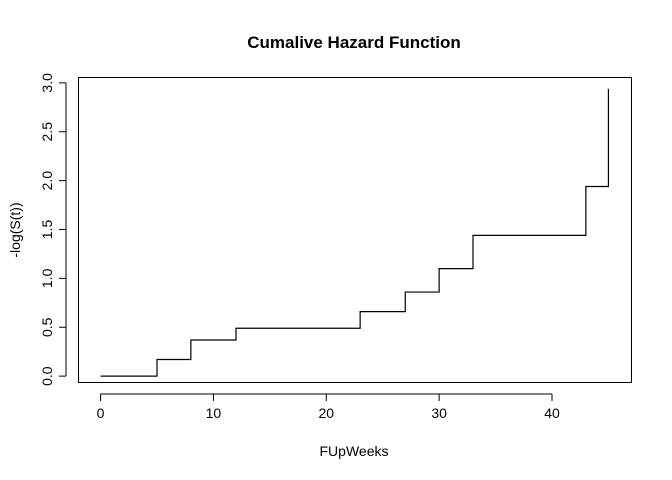 This screenshot has height=480, width=672. What do you see at coordinates (101, 413) in the screenshot?
I see `x-tick-label: 0` at bounding box center [101, 413].